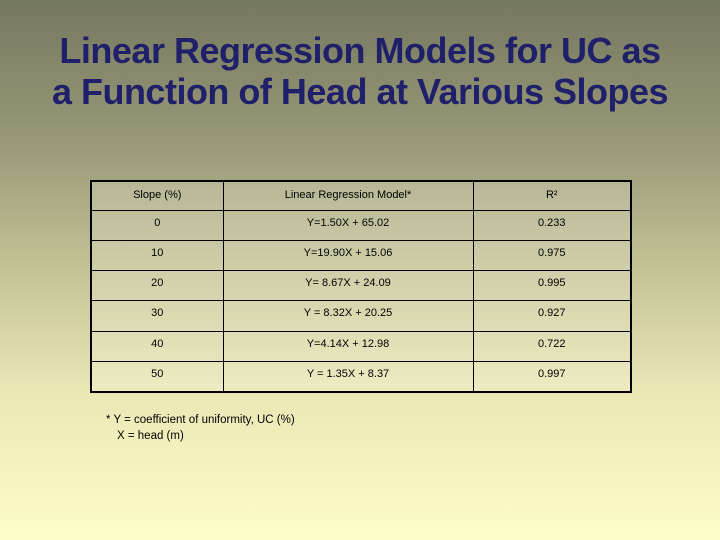 The image size is (720, 540). What do you see at coordinates (348, 377) in the screenshot?
I see `model-cell: Y = 1.35X + 8.37` at bounding box center [348, 377].